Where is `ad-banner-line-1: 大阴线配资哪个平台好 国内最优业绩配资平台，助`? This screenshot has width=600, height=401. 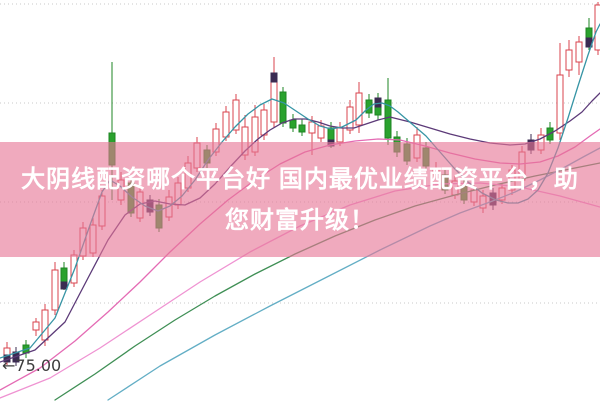 ad-banner-line-1: 大阴线配资哪个平台好 国内最优业绩配资平台，助 is located at coordinates (300, 179).